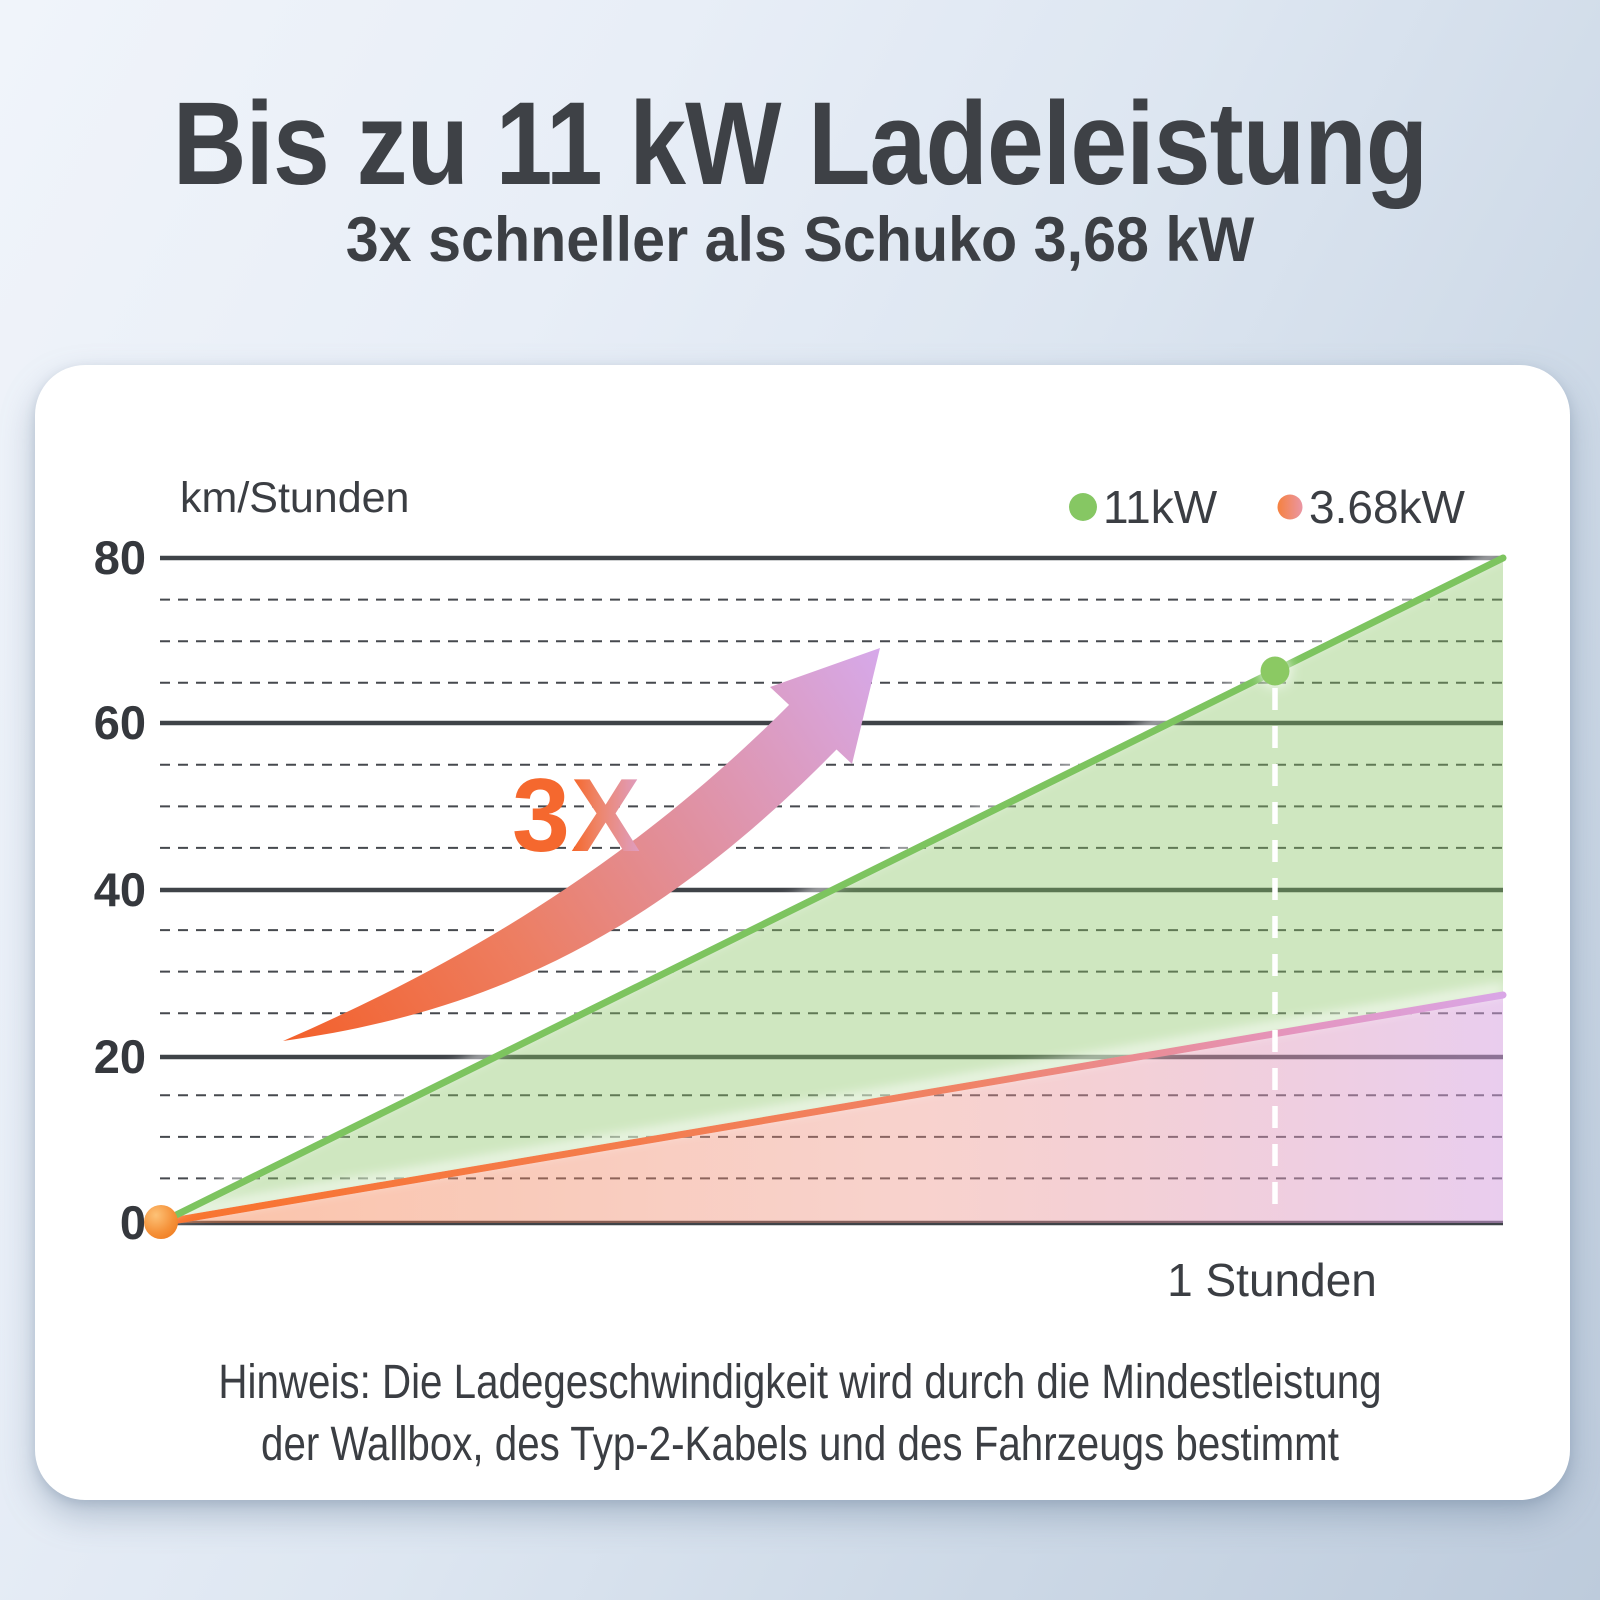 Image resolution: width=1600 pixels, height=1600 pixels. What do you see at coordinates (120, 557) in the screenshot?
I see `ytick-80: 80` at bounding box center [120, 557].